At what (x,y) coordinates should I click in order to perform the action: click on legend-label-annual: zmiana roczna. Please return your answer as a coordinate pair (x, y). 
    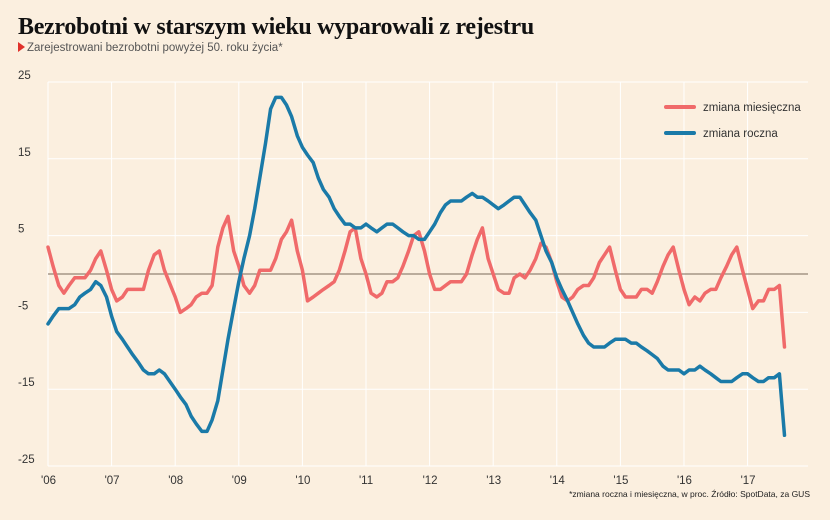
    Looking at the image, I should click on (740, 134).